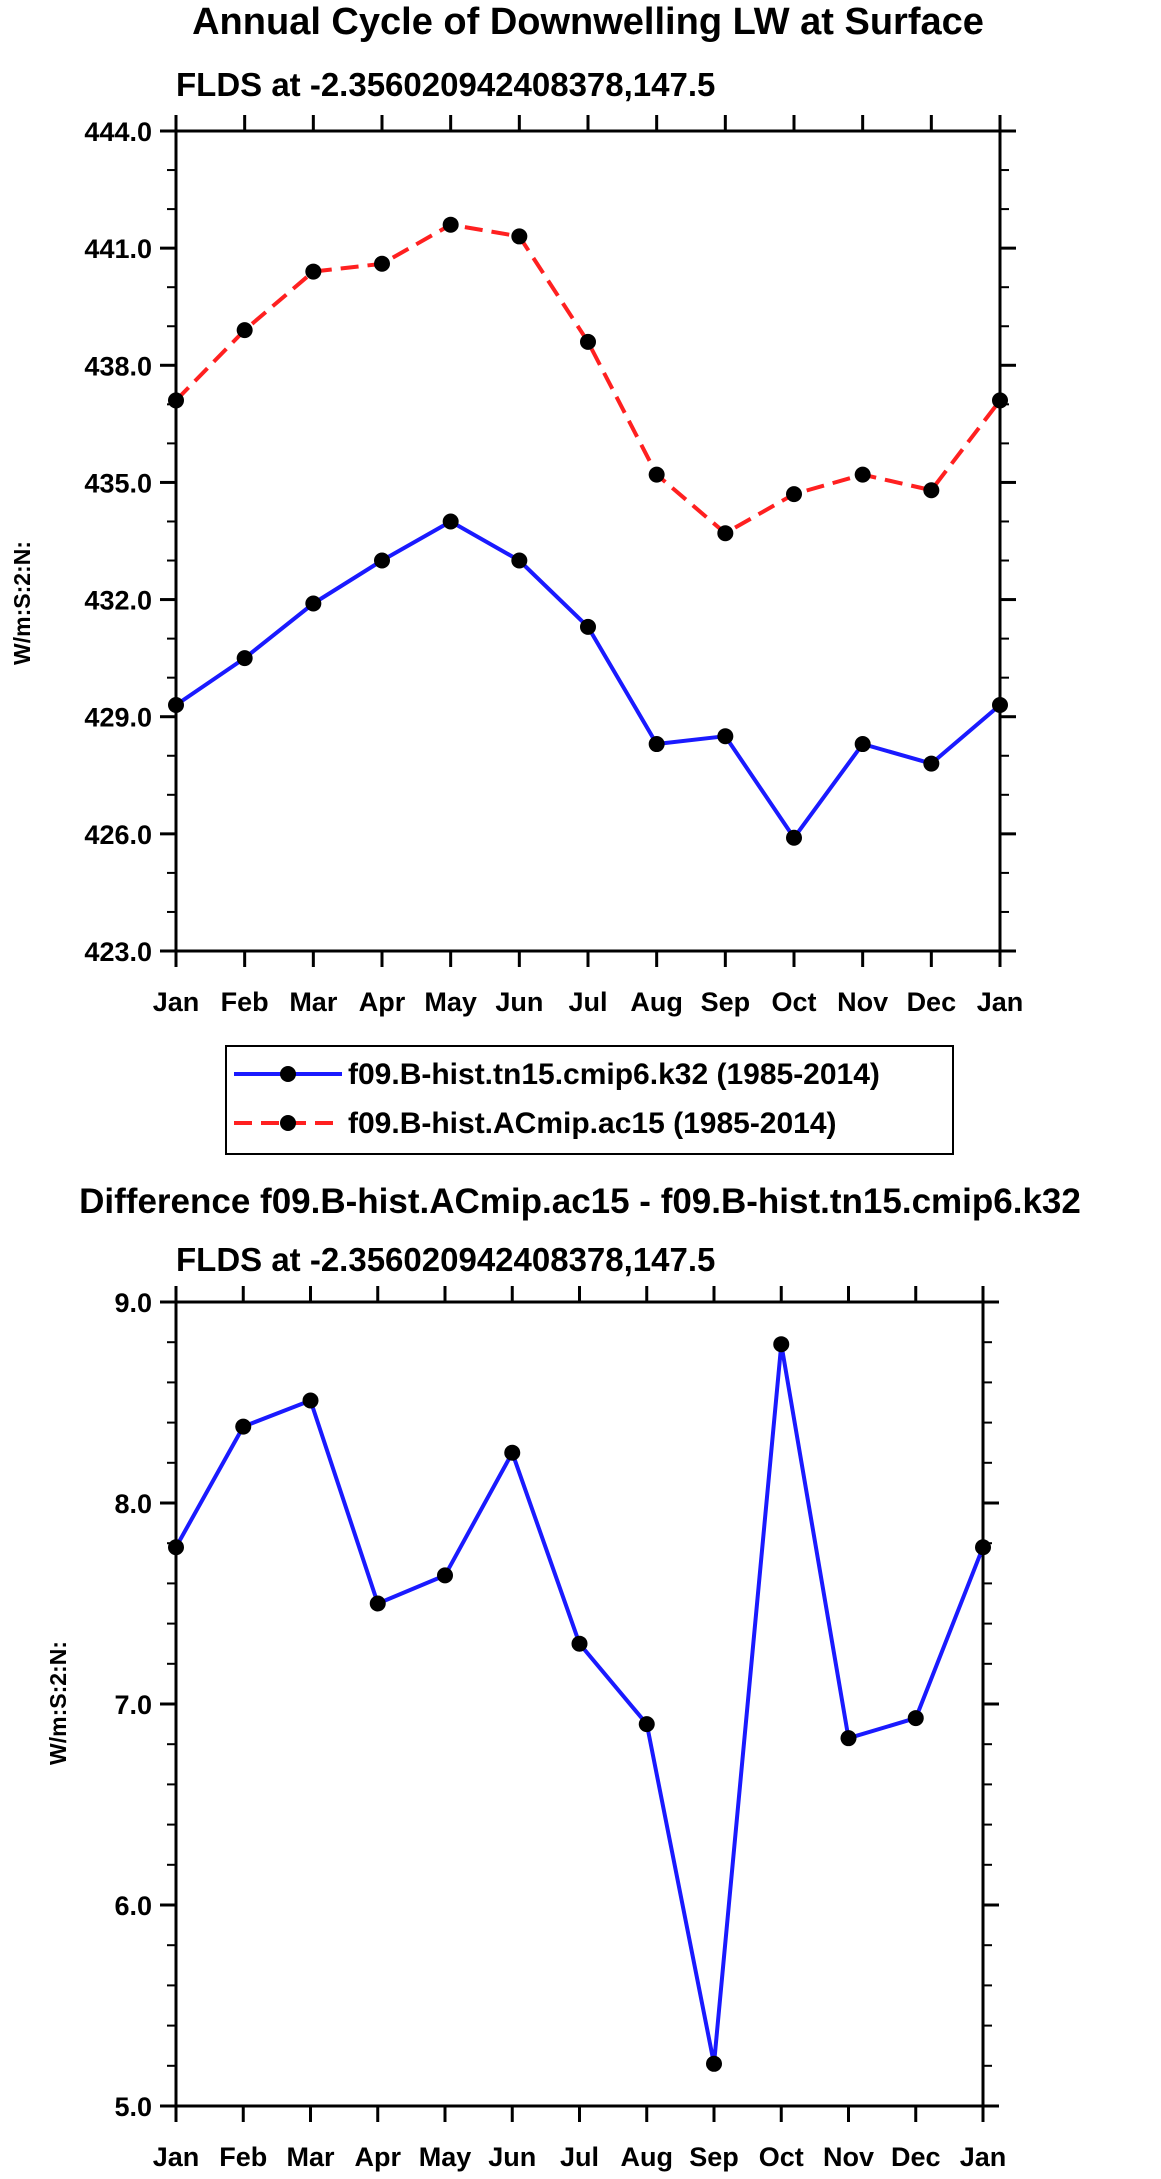 The width and height of the screenshot is (1161, 2179). What do you see at coordinates (781, 2157) in the screenshot?
I see `chart2-xtick-label: Oct` at bounding box center [781, 2157].